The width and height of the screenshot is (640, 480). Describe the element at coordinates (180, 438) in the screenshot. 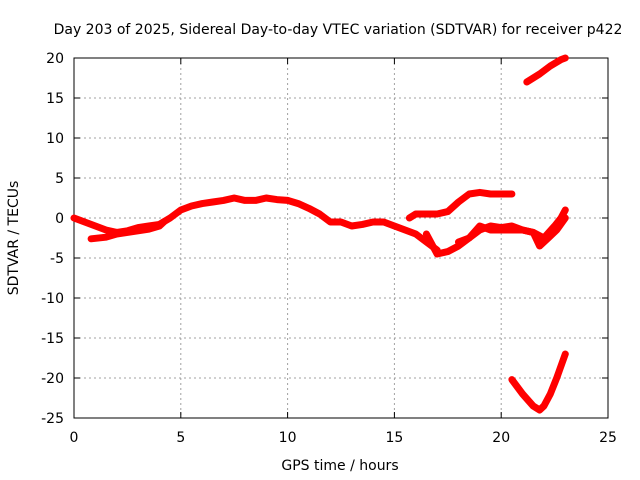

I see `x-tick-label: 5` at that location.